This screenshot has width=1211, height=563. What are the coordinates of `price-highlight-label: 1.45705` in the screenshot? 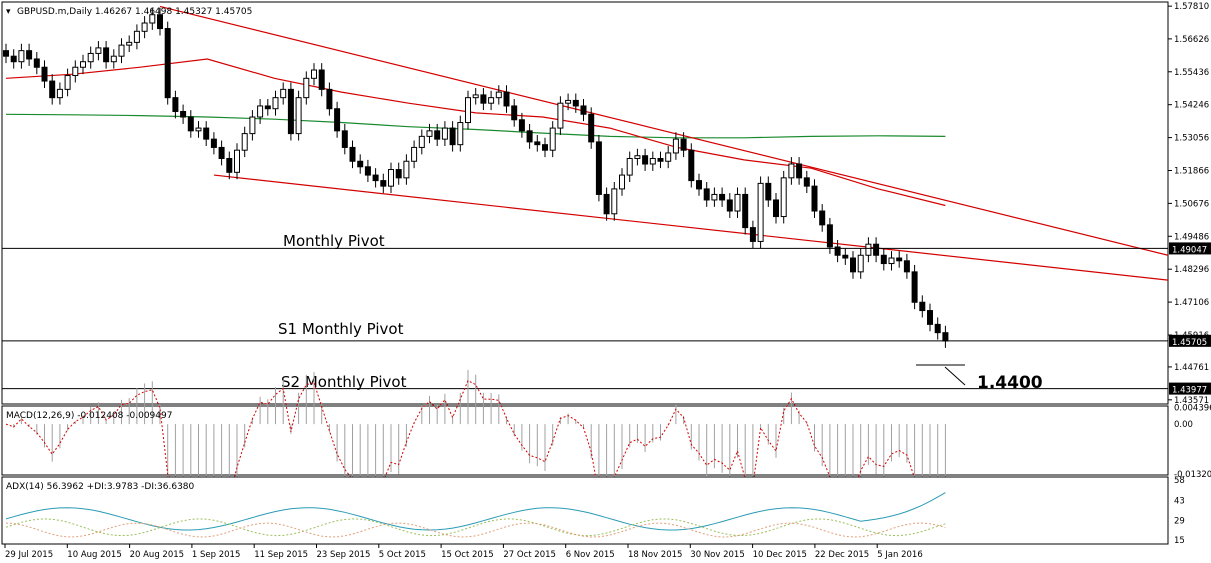 It's located at (1189, 343).